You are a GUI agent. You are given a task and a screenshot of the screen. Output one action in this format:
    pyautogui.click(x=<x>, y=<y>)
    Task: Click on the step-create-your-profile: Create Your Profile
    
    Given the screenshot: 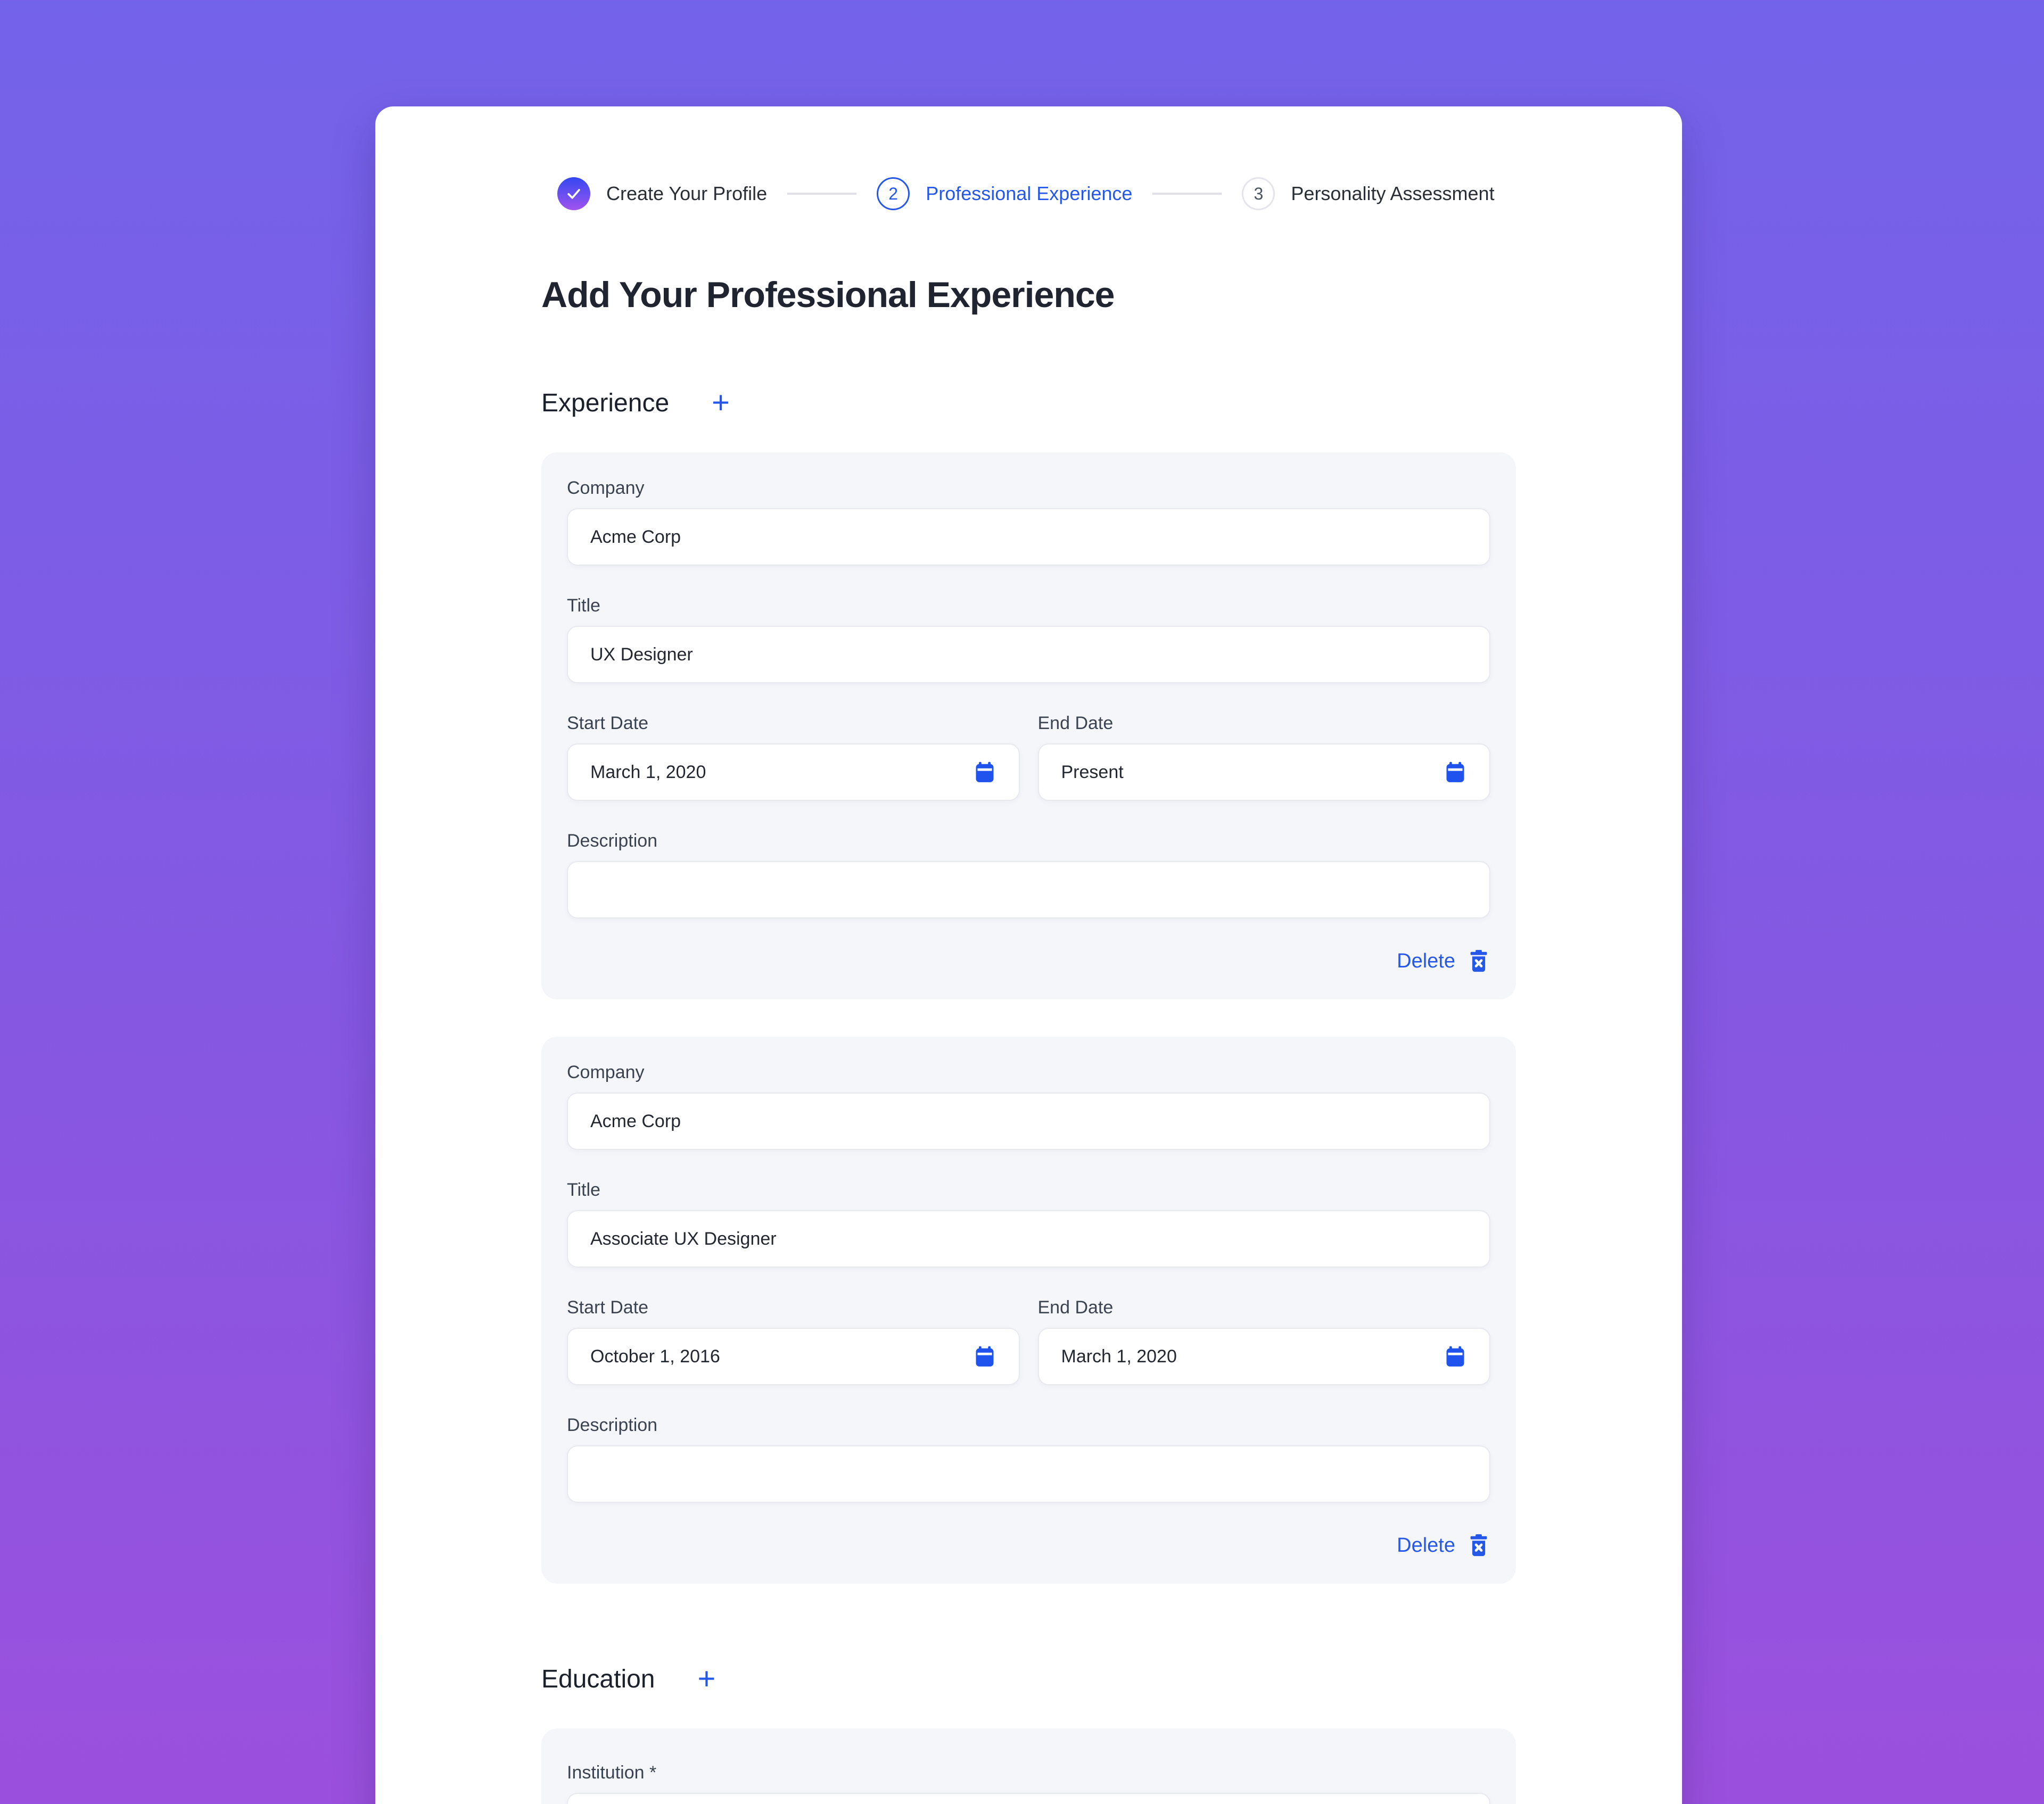 What is the action you would take?
    pyautogui.click(x=662, y=193)
    